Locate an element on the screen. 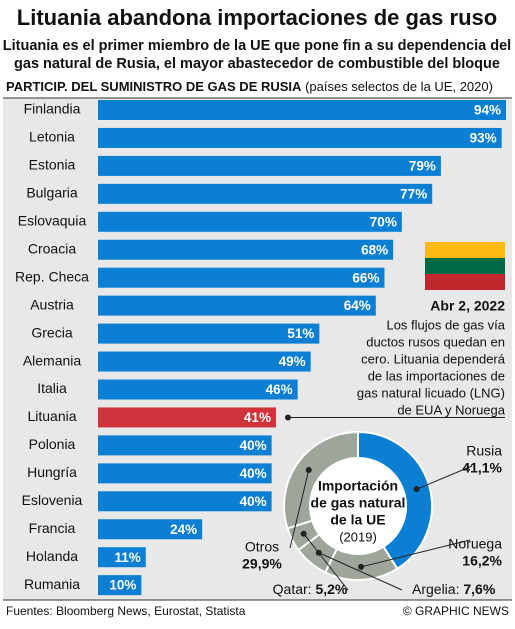  category-label: Lituania is located at coordinates (51, 416).